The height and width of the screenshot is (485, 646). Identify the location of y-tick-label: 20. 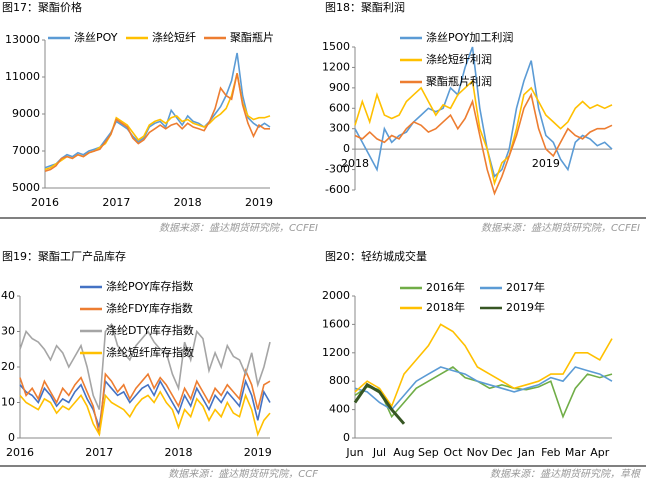
(8, 366).